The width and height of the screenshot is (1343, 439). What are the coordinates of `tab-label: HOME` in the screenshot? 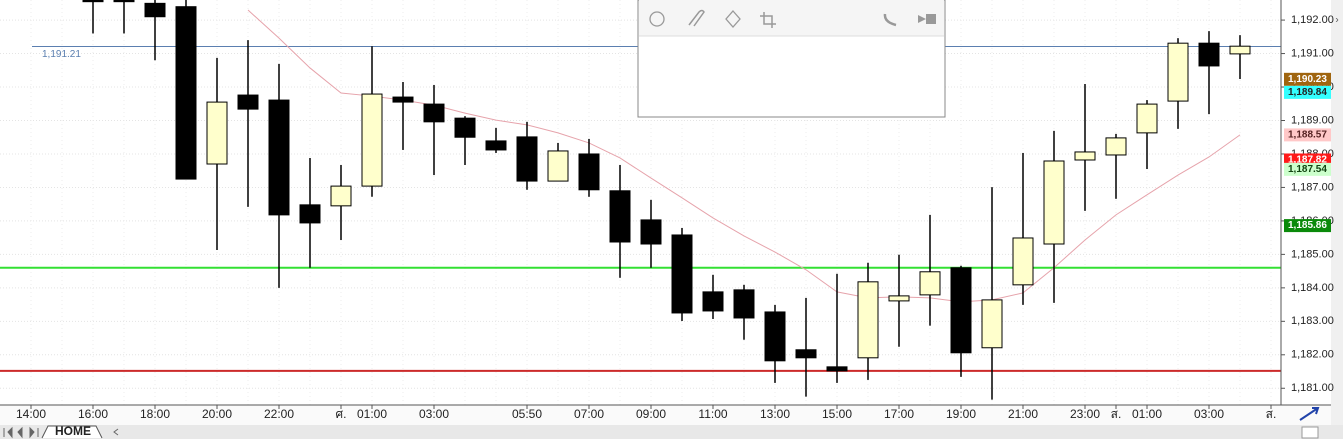 It's located at (73, 431).